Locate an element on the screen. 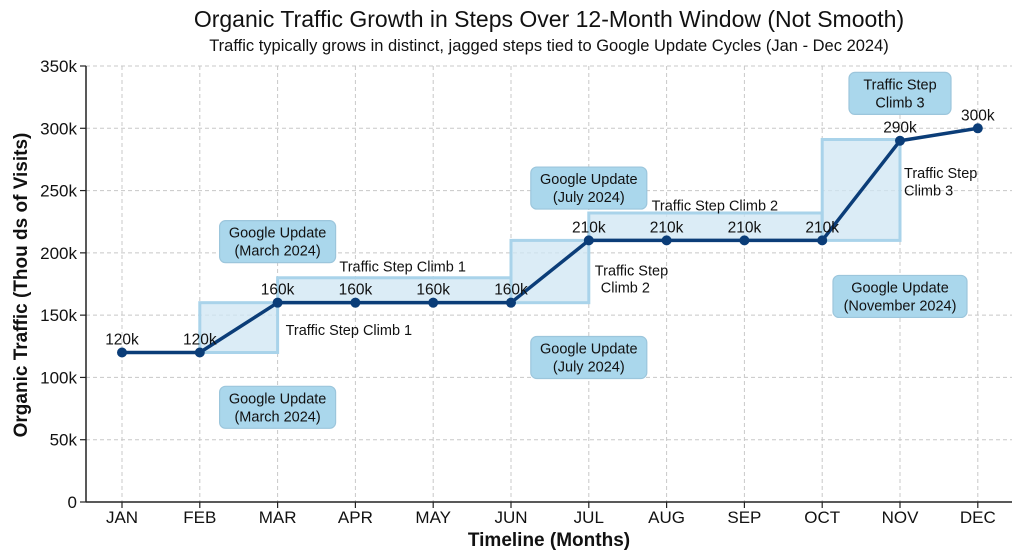 The height and width of the screenshot is (559, 1024). x-tick-label: FEB is located at coordinates (199, 517).